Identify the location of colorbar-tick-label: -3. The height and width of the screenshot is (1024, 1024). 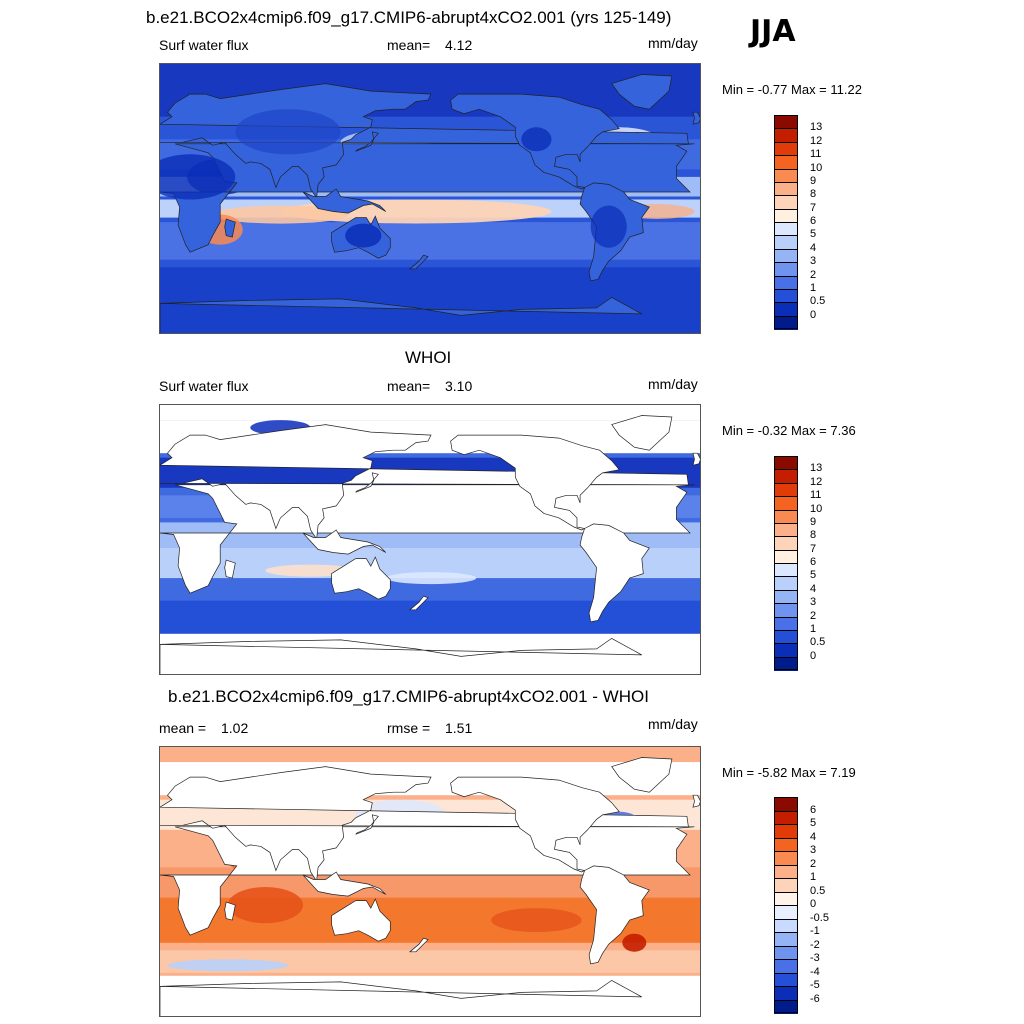
(815, 958).